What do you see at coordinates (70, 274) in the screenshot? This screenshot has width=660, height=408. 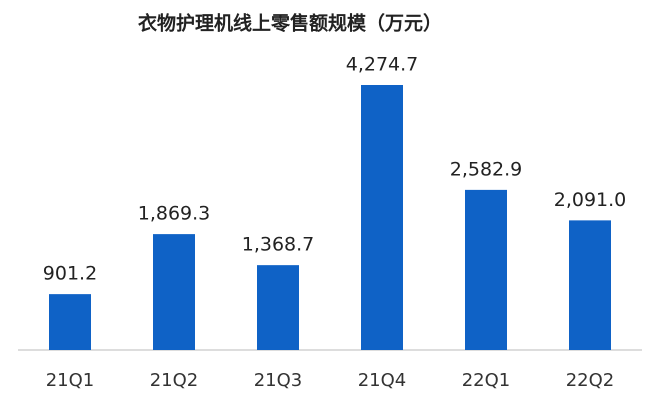 I see `value-label: 901.2` at bounding box center [70, 274].